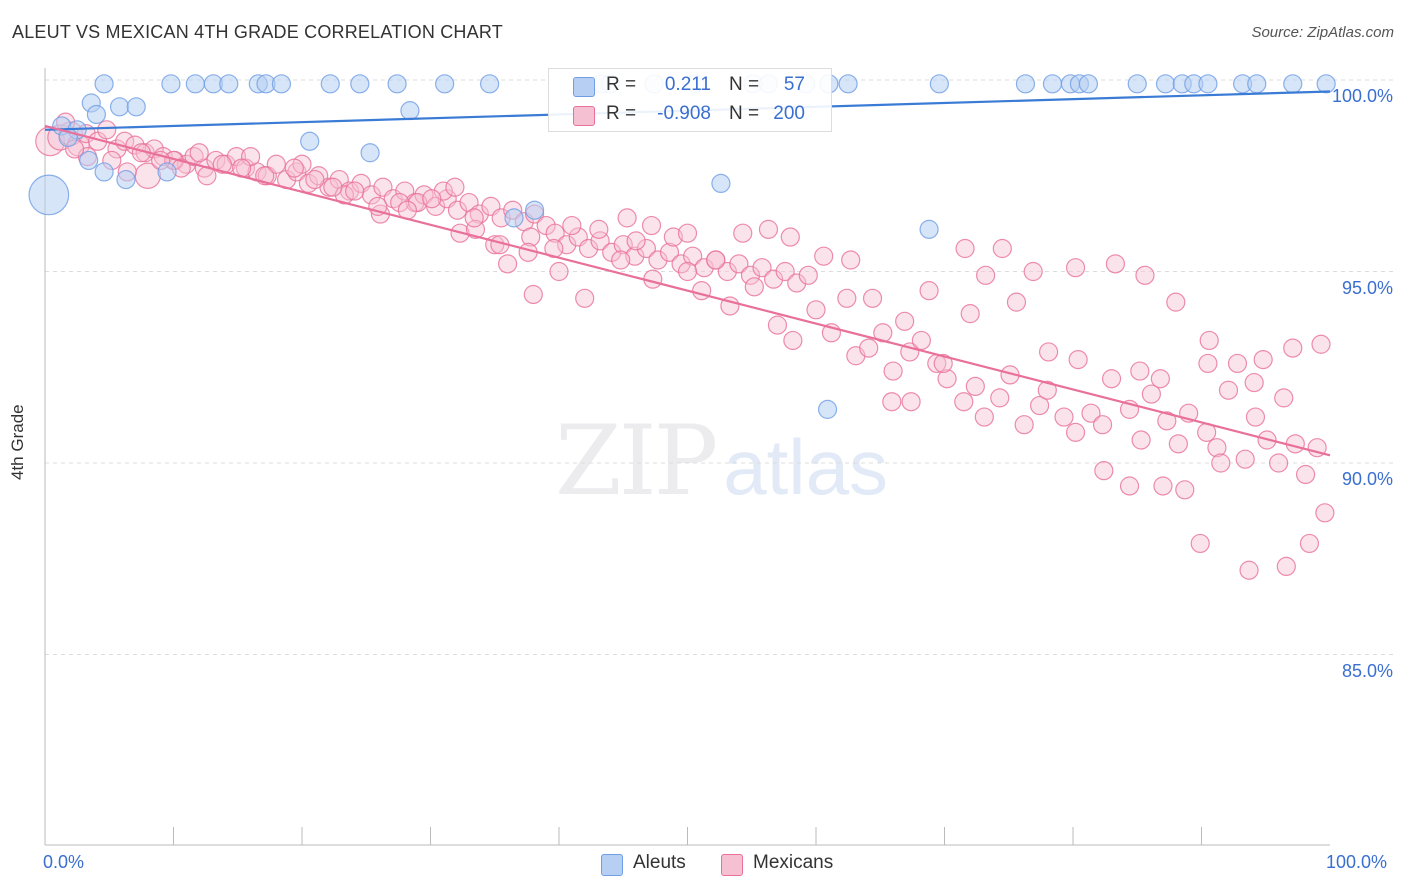 The image size is (1406, 892). What do you see at coordinates (793, 862) in the screenshot?
I see `legend-label-mexicans: Mexicans` at bounding box center [793, 862].